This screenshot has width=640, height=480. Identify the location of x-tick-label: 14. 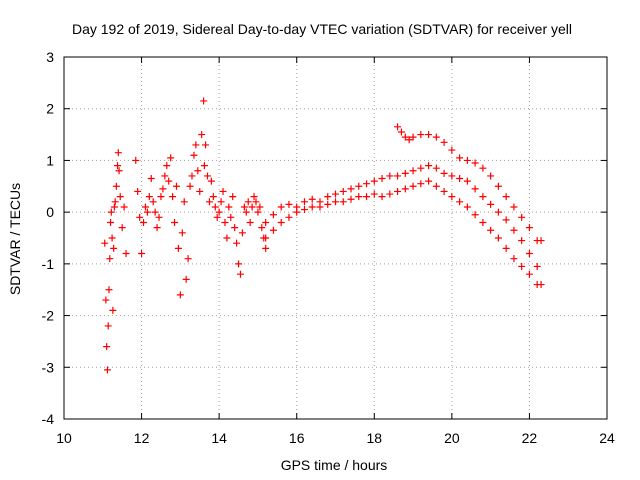
(219, 438).